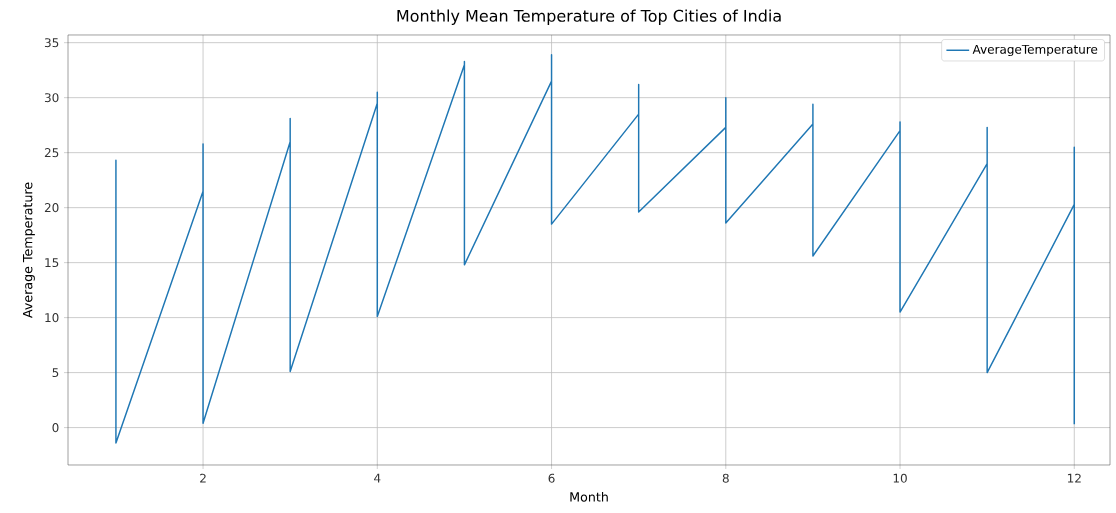 The image size is (1116, 513). I want to click on x-tick-label: 10, so click(900, 478).